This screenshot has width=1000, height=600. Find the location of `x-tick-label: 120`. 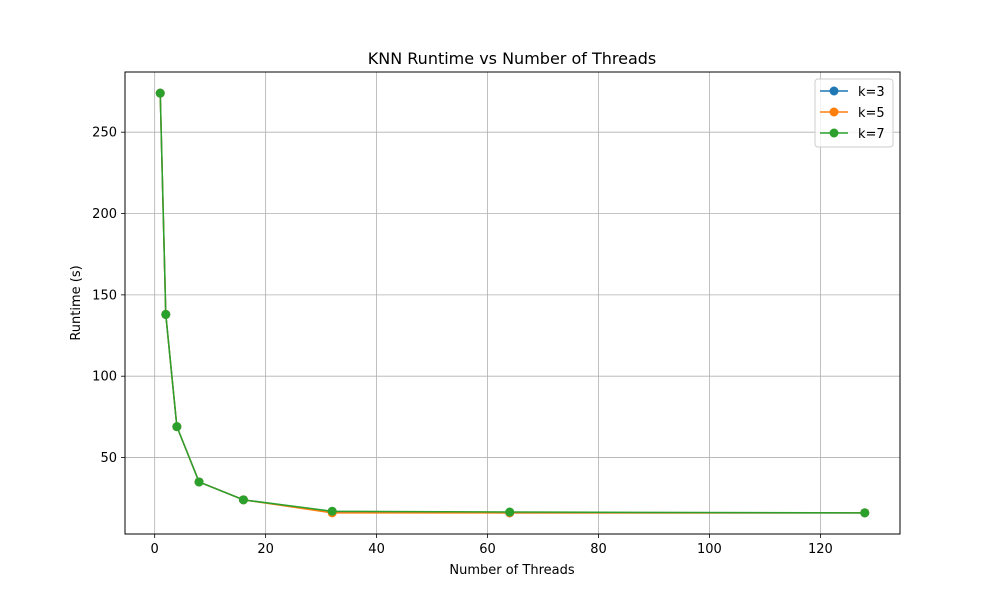

x-tick-label: 120 is located at coordinates (820, 549).